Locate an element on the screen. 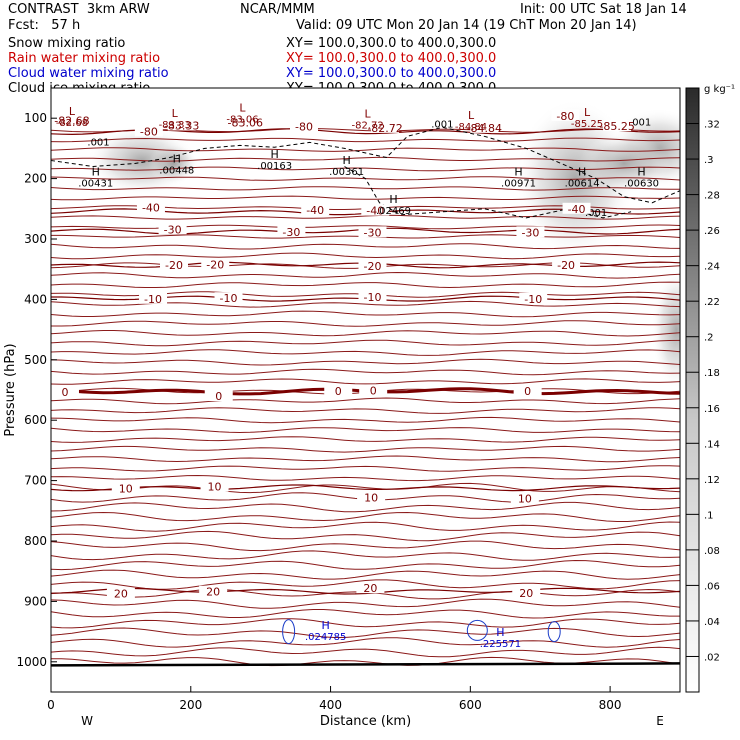 The image size is (740, 740). temperature-label: 20 is located at coordinates (121, 594).